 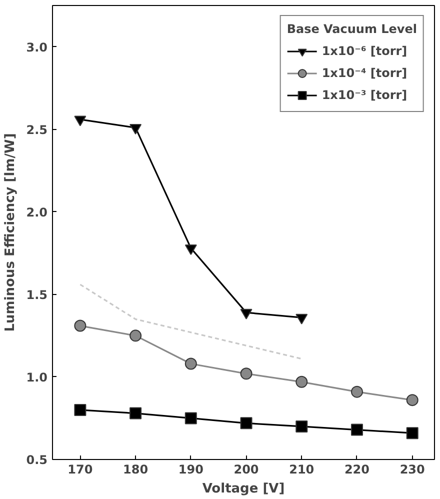 What do you see at coordinates (37, 212) in the screenshot?
I see `y-tick-label: 2.0` at bounding box center [37, 212].